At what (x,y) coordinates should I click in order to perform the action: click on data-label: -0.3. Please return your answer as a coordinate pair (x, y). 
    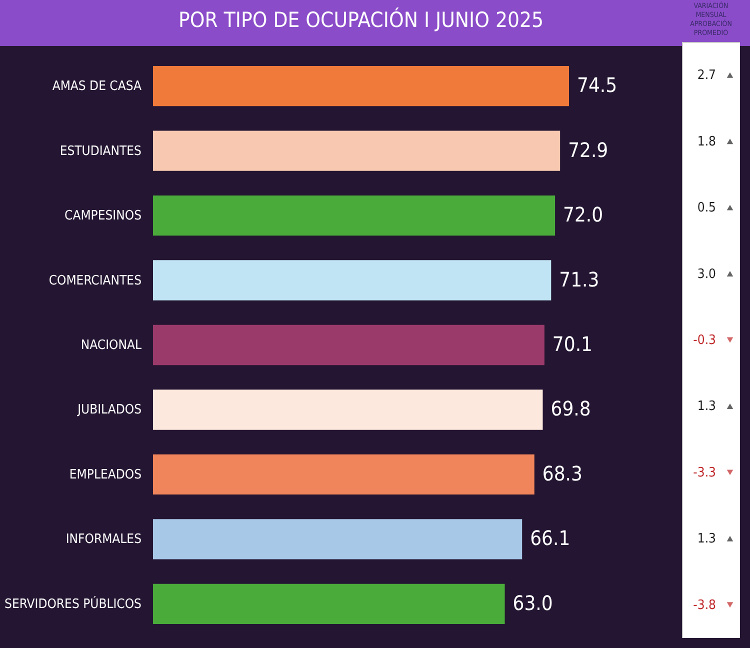
    Looking at the image, I should click on (704, 340).